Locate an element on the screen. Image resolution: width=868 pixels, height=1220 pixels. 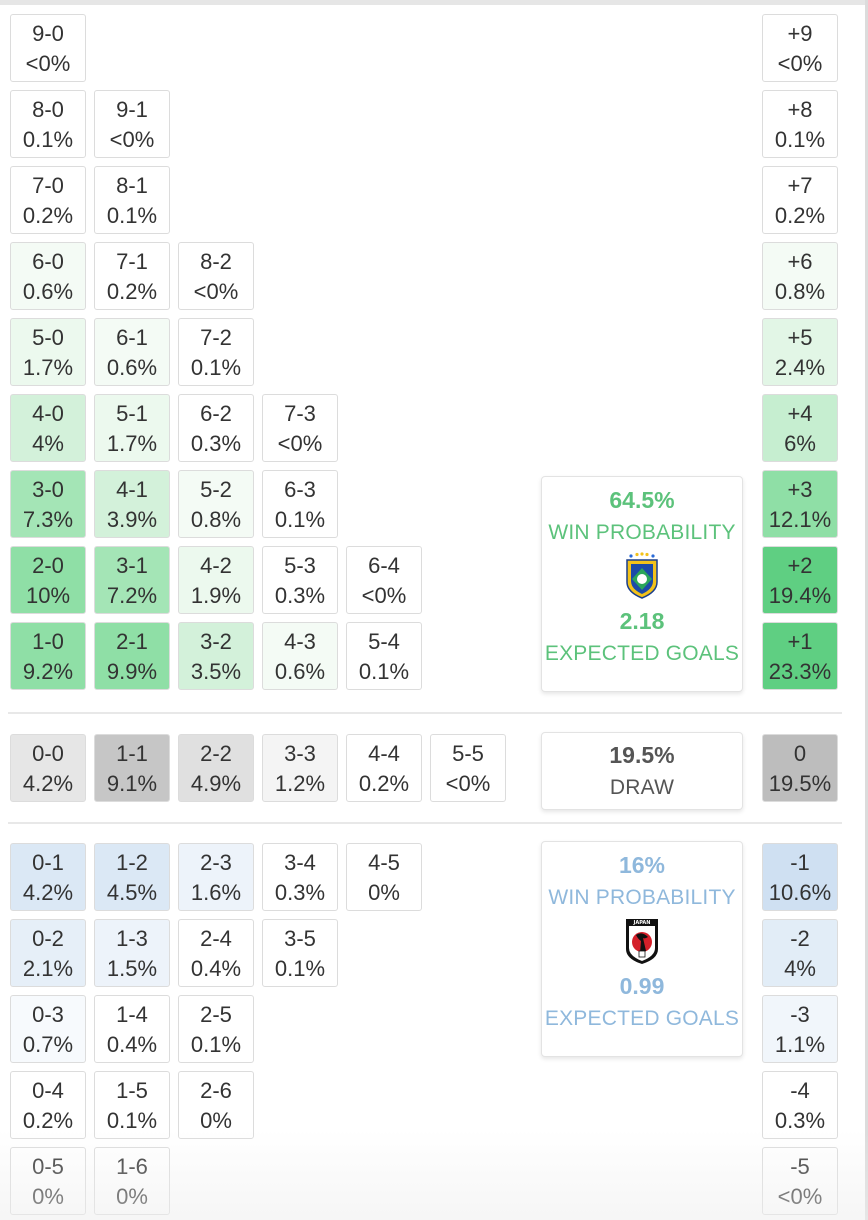
score-cell-probability: 1.9% is located at coordinates (216, 595).